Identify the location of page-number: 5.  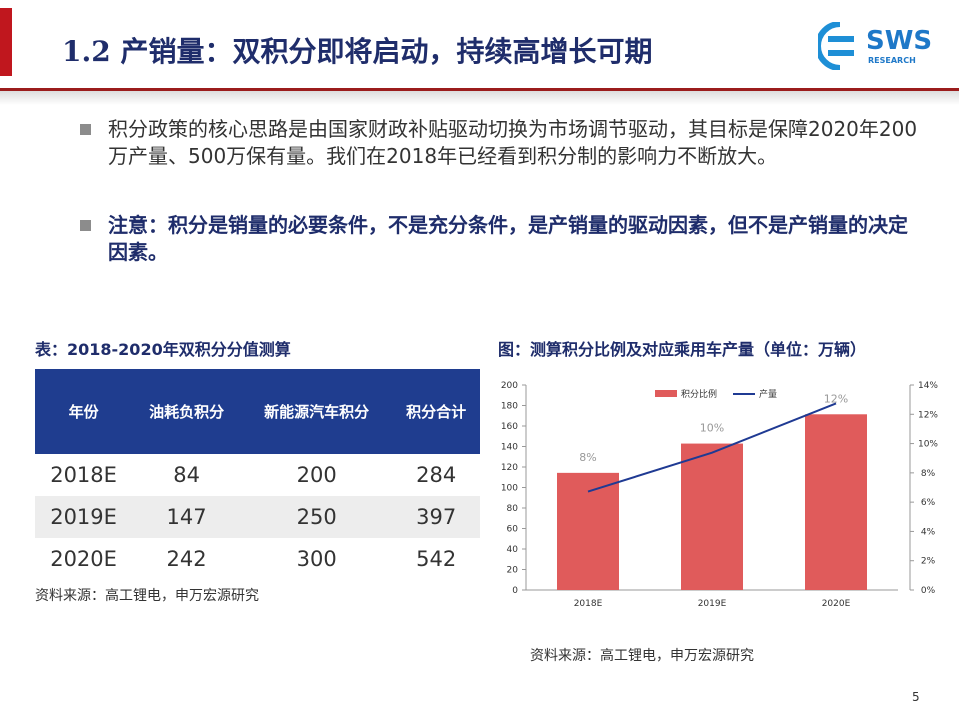
(916, 697).